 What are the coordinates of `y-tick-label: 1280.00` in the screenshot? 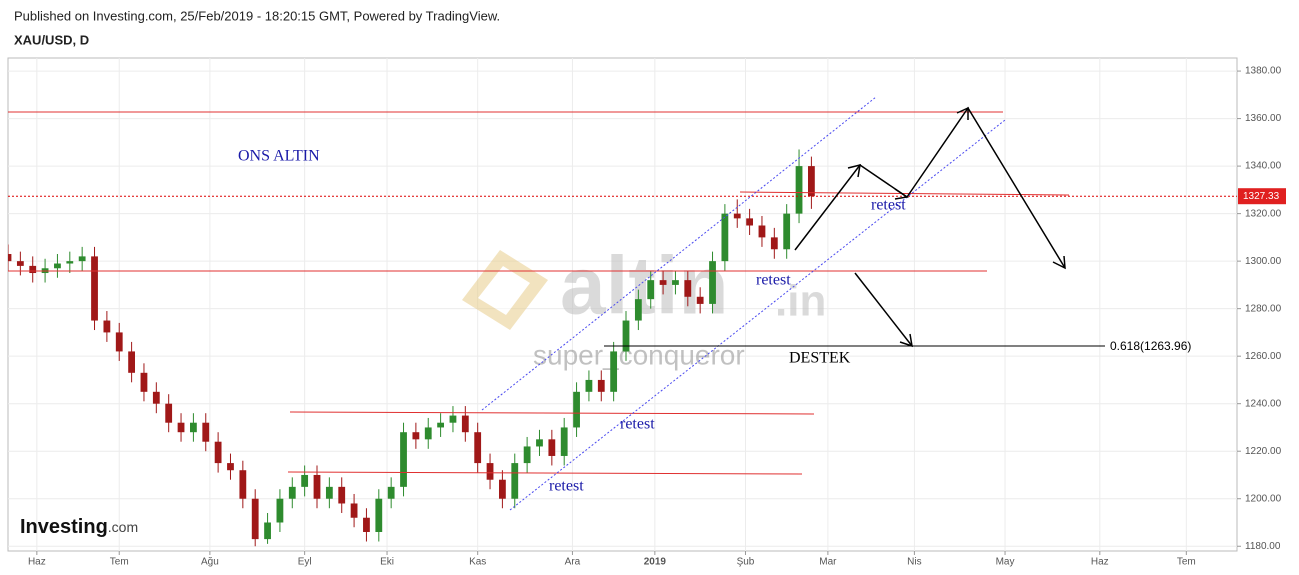 It's located at (1263, 308).